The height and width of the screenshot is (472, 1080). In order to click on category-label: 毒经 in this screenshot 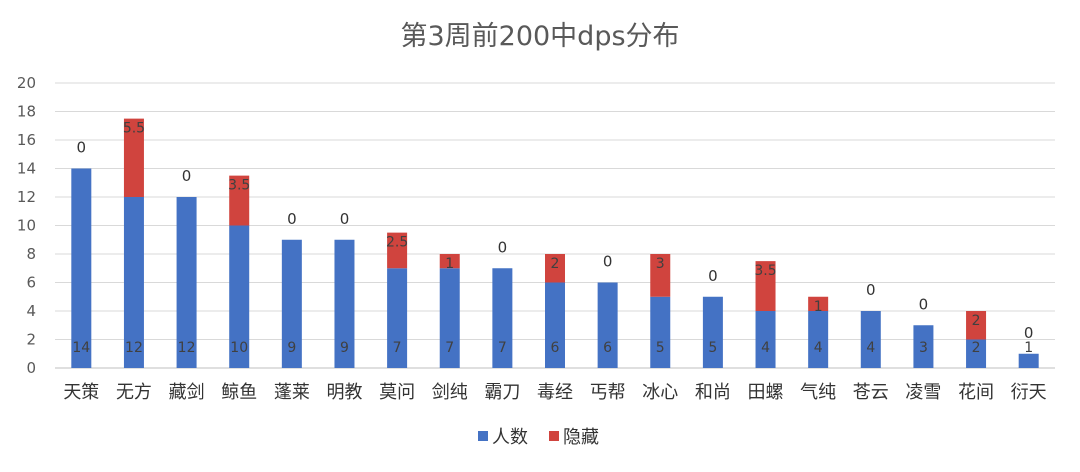, I will do `click(555, 392)`.